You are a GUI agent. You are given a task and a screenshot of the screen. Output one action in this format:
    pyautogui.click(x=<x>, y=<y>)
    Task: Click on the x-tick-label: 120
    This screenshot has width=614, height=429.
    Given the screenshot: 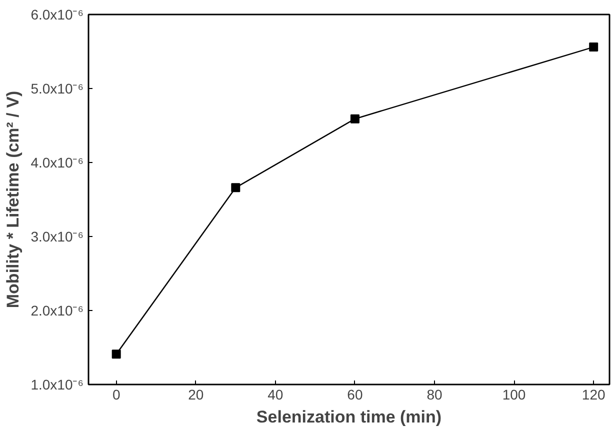 What is the action you would take?
    pyautogui.click(x=594, y=394)
    